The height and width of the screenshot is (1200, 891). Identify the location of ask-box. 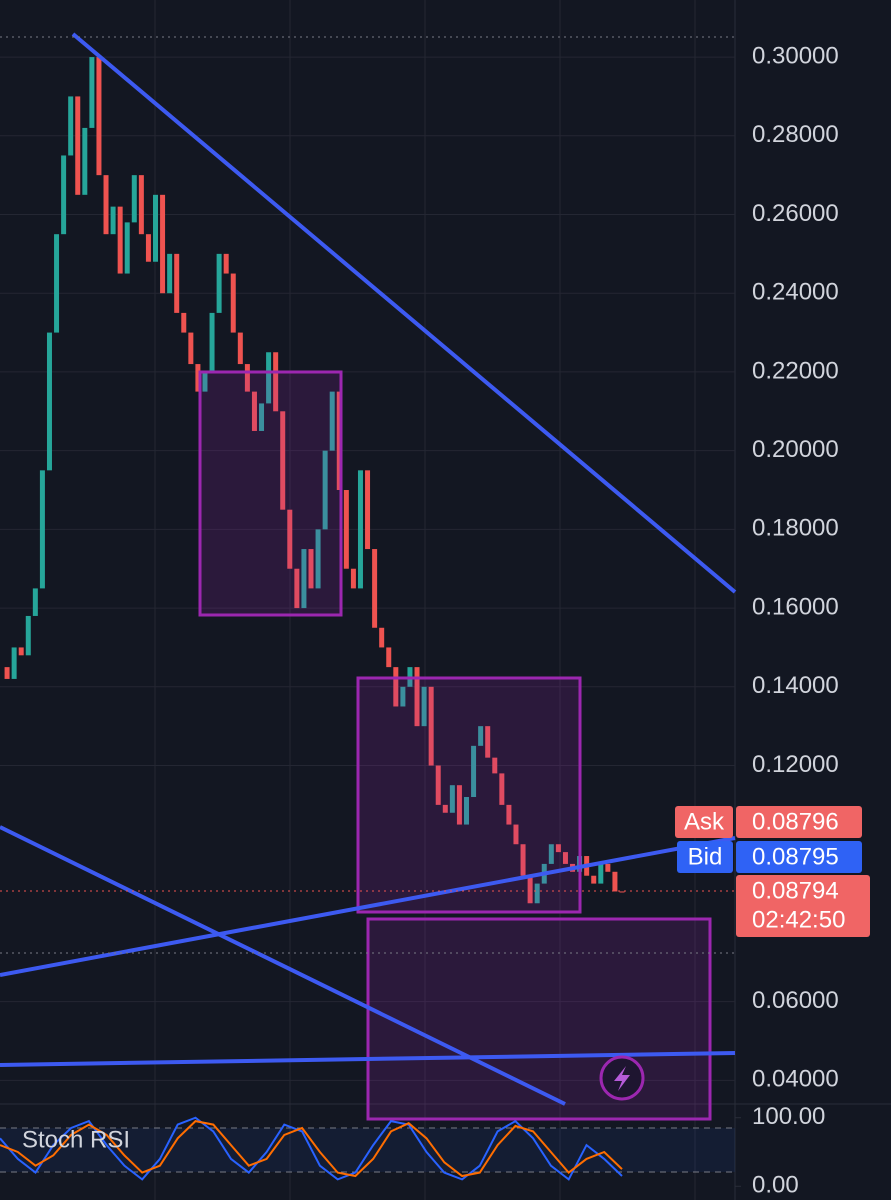
(799, 822).